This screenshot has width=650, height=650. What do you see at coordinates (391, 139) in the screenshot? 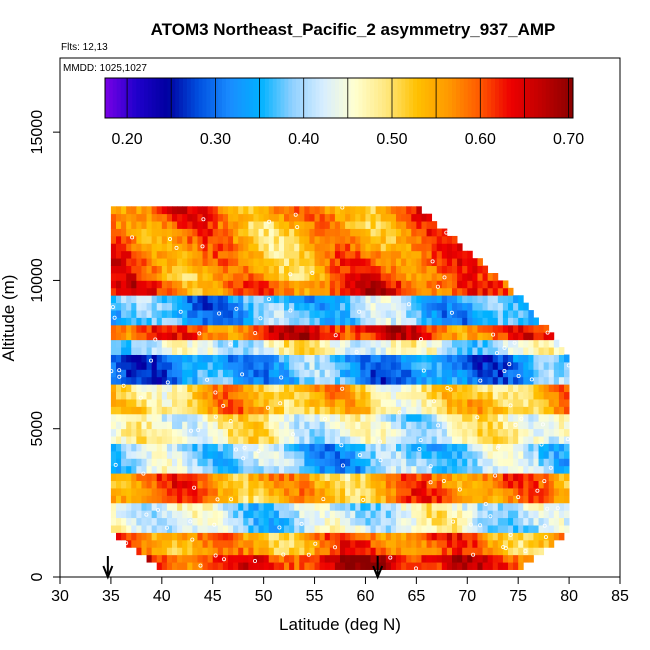
I see `colorbar-tick-label: 0.50` at bounding box center [391, 139].